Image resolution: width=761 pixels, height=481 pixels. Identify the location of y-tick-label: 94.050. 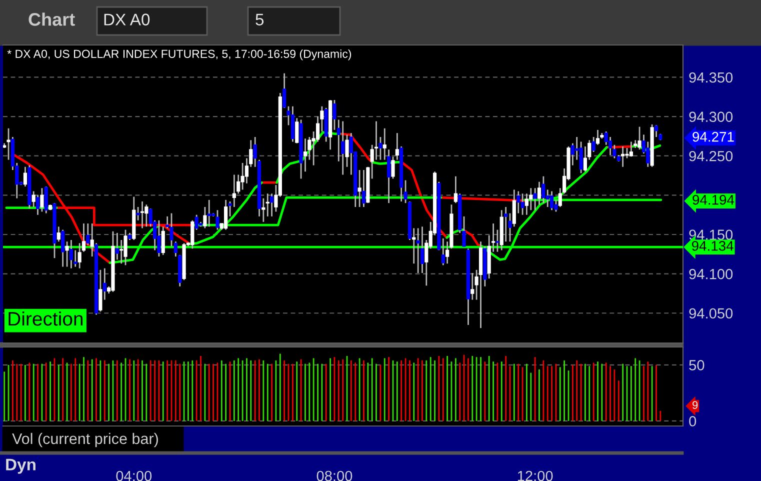
(711, 313).